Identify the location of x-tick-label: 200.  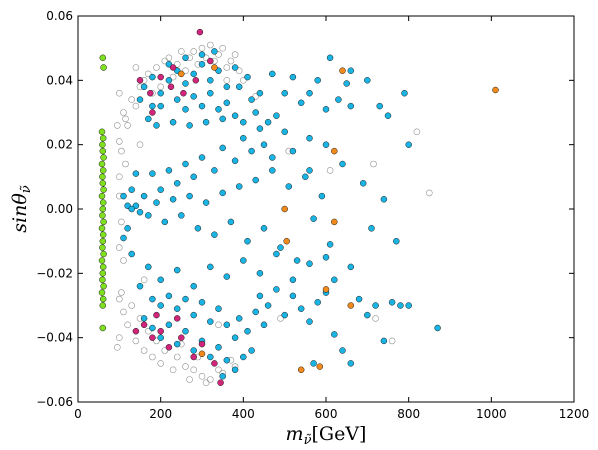
(160, 414).